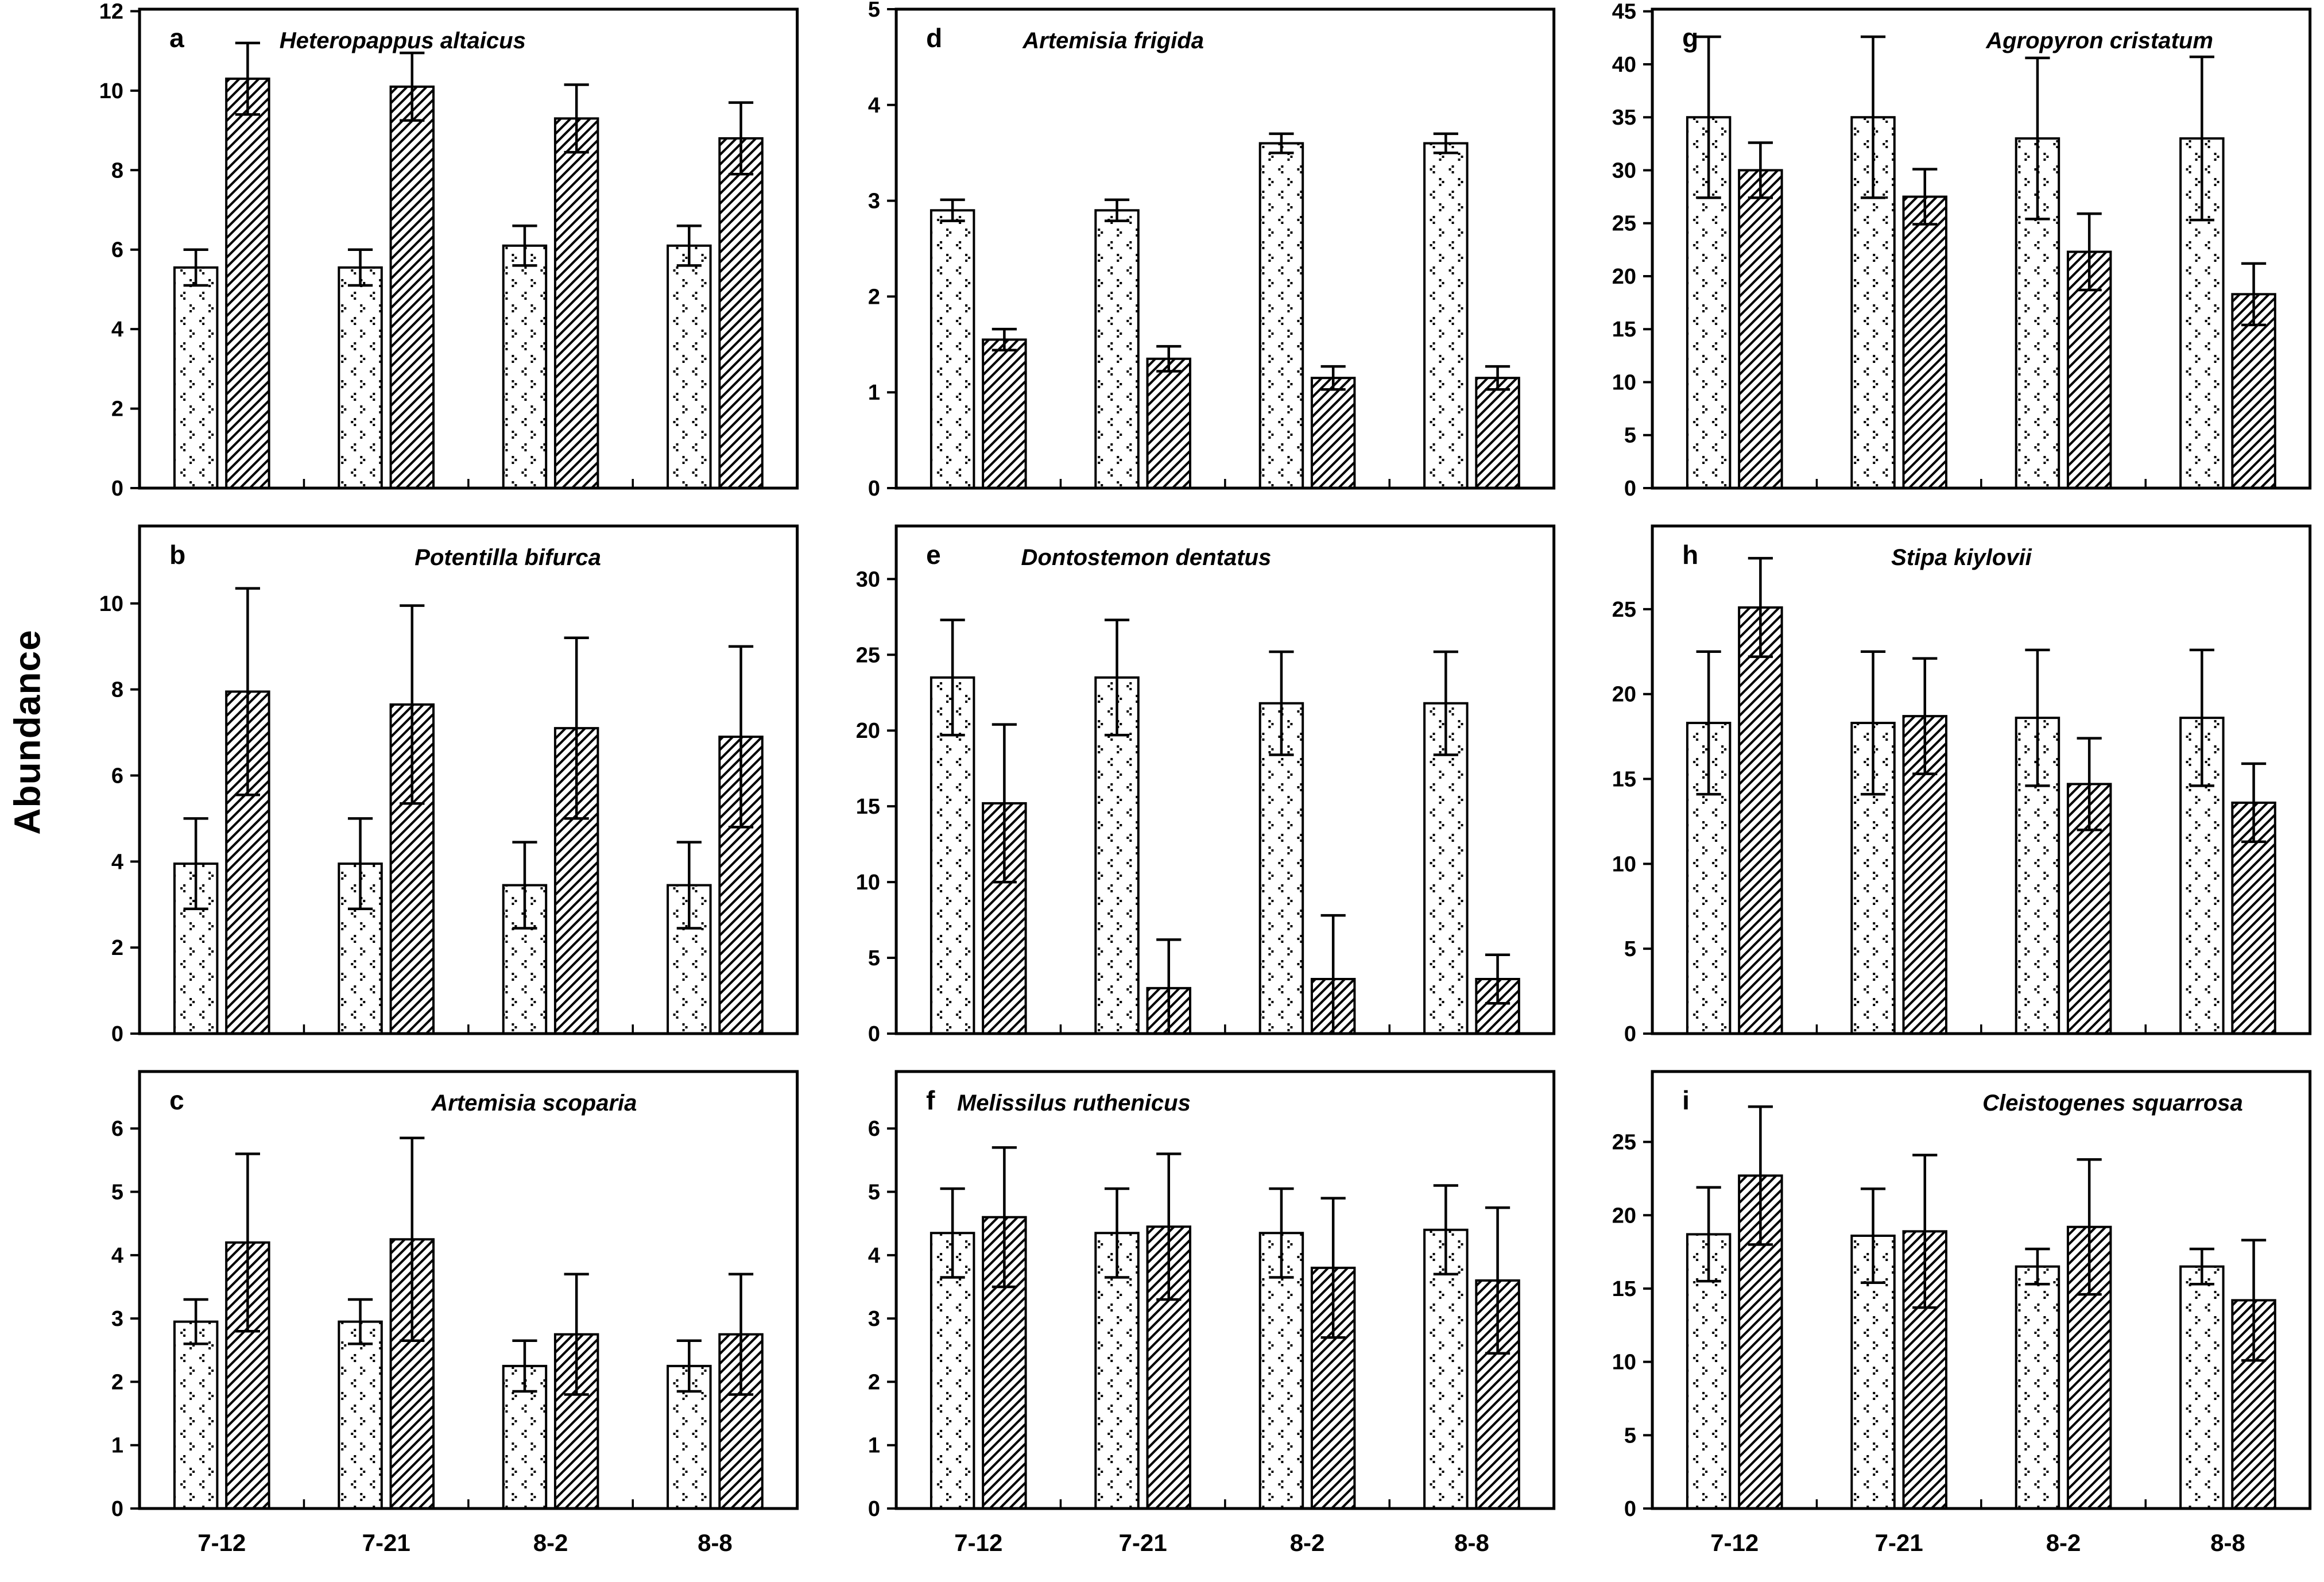 The width and height of the screenshot is (2324, 1582). Describe the element at coordinates (933, 555) in the screenshot. I see `panel-letter: e` at that location.